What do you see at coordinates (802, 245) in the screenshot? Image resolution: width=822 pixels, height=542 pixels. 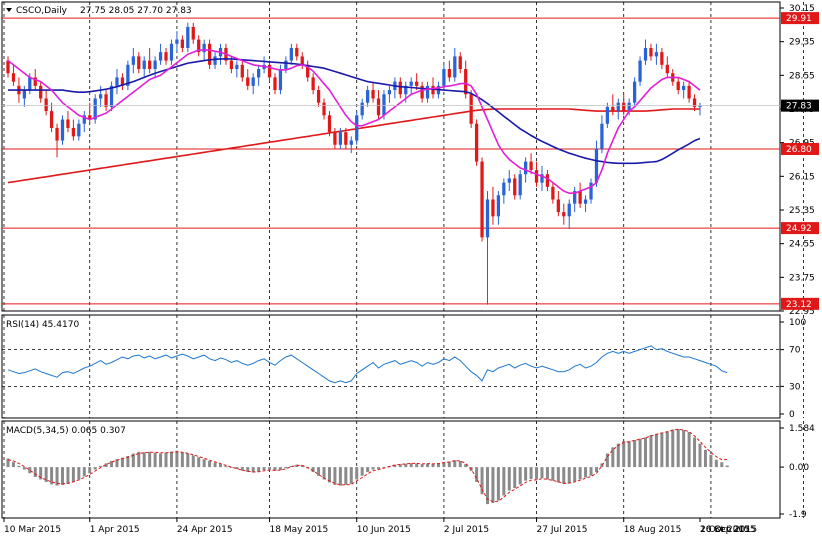 I see `price-tick-label: 24.55` at bounding box center [802, 245].